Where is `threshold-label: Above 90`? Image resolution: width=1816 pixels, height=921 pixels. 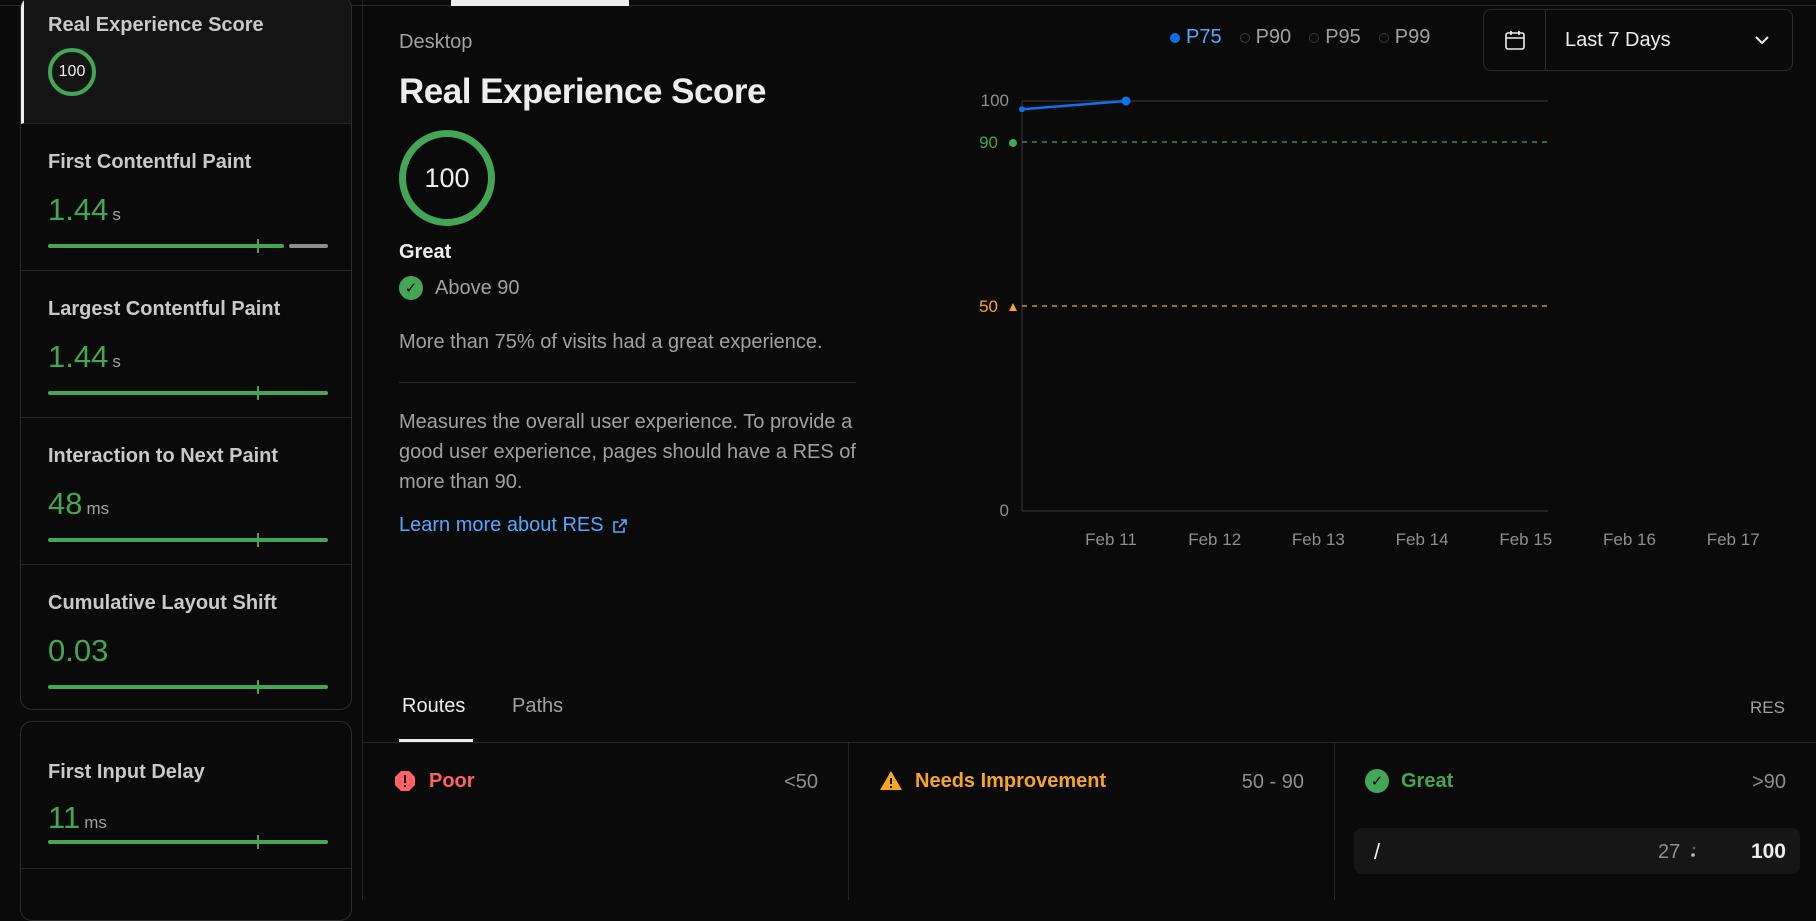
threshold-label: Above 90 is located at coordinates (477, 287).